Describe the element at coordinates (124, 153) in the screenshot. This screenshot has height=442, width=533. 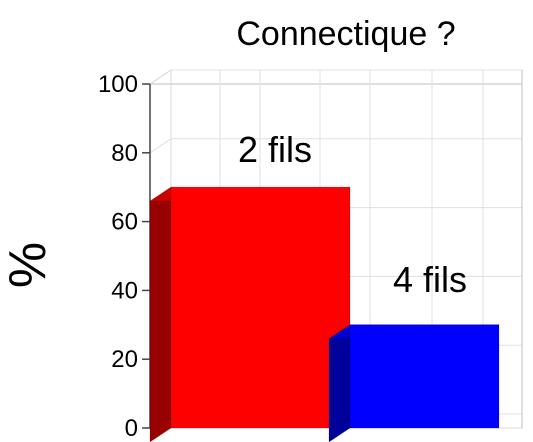
I see `y-tick-label: 80` at that location.